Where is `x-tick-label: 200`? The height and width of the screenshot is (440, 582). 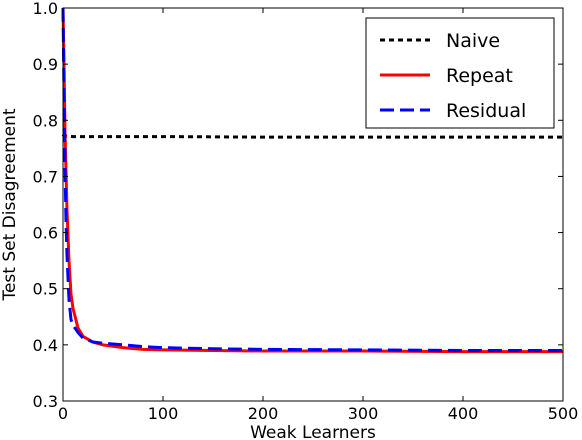 x-tick-label: 200 is located at coordinates (263, 413).